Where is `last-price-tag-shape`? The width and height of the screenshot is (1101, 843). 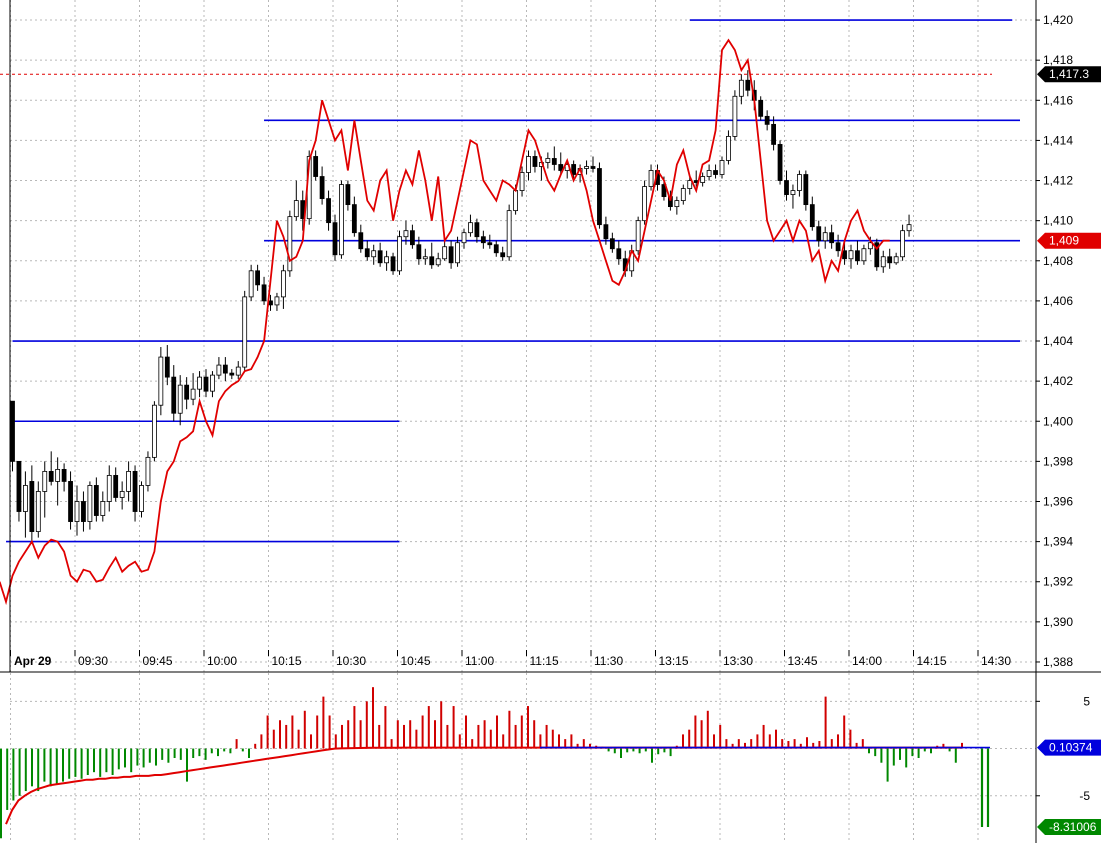
last-price-tag-shape is located at coordinates (1069, 74).